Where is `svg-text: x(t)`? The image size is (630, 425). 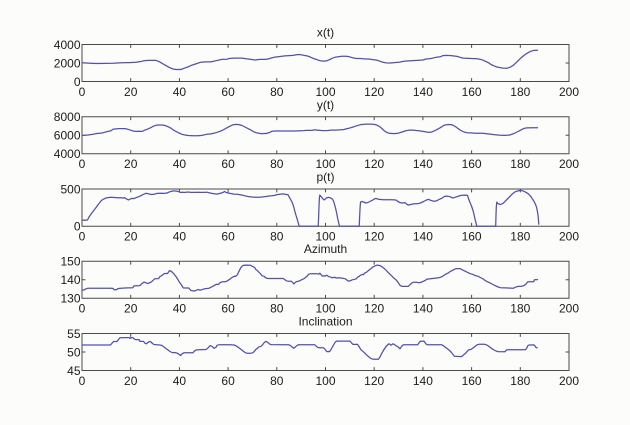
svg-text: x(t) is located at coordinates (325, 33).